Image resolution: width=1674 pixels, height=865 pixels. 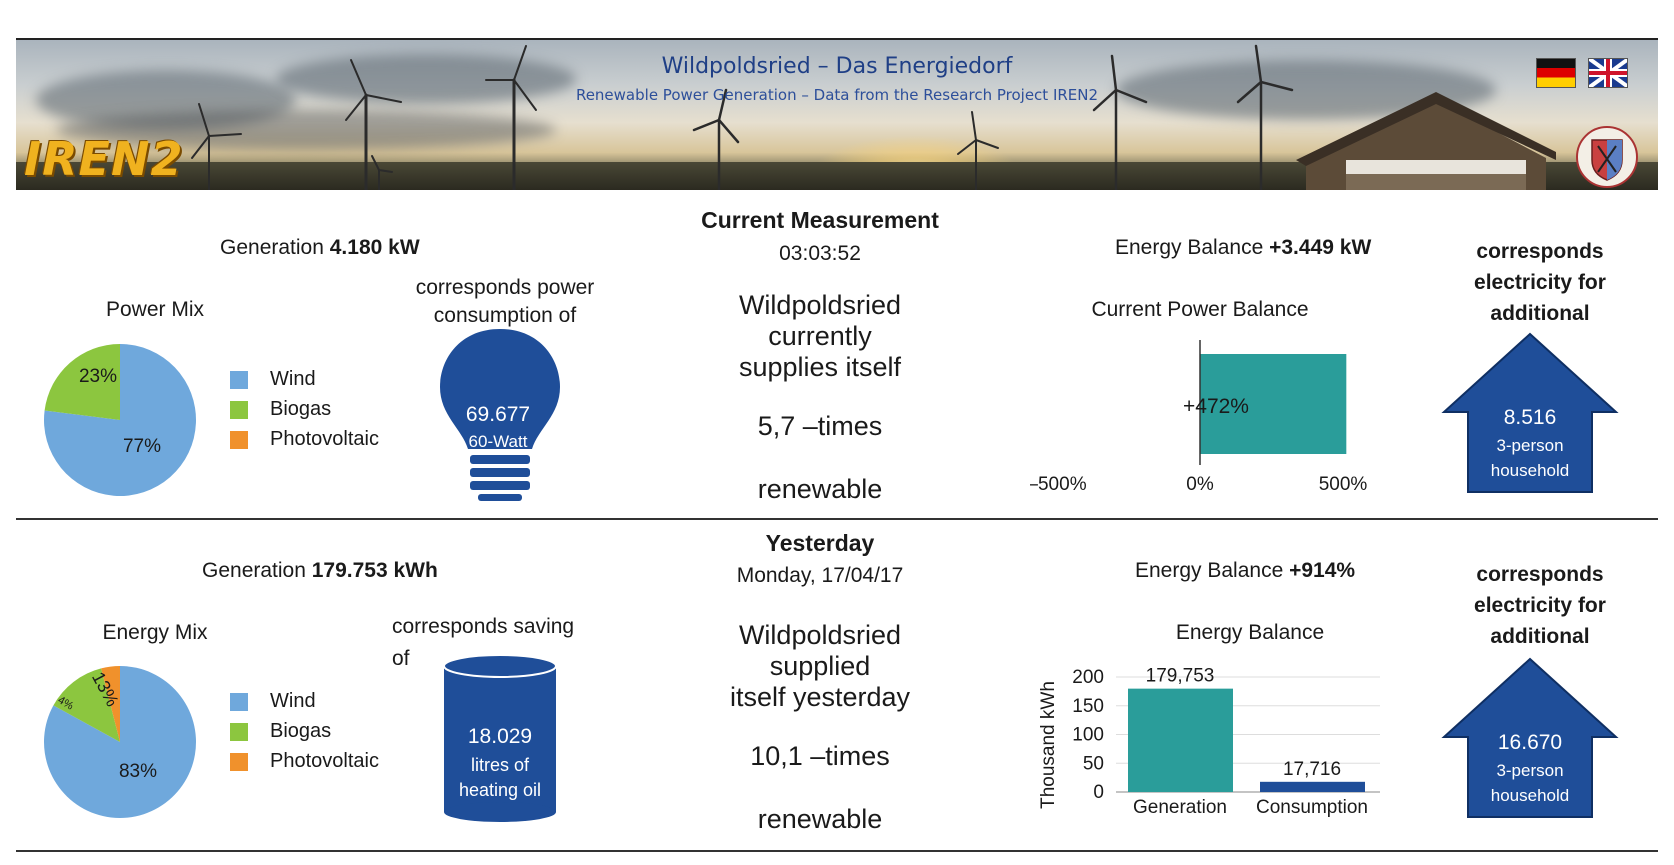 I want to click on energy-mix-pie-chart: 13% 4% 83%, so click(x=119, y=742).